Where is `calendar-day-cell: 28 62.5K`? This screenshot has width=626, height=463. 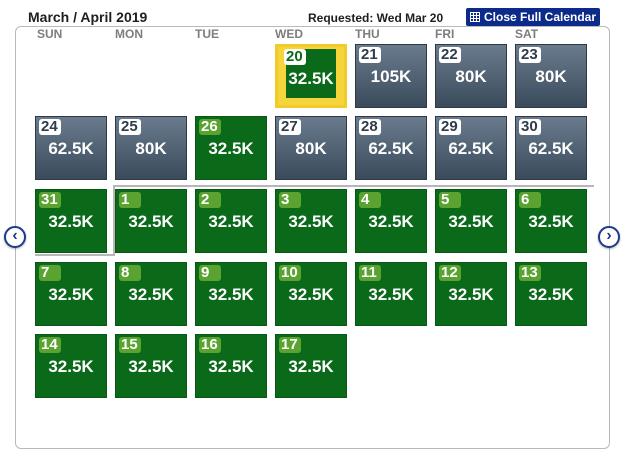 calendar-day-cell: 28 62.5K is located at coordinates (391, 148).